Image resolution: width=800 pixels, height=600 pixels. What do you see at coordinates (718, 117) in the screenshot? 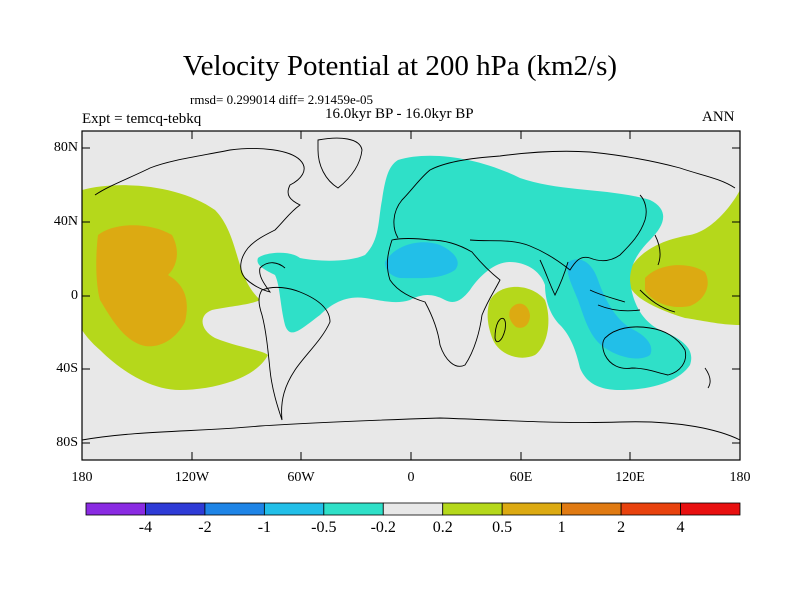
I see `season-label: ANN` at bounding box center [718, 117].